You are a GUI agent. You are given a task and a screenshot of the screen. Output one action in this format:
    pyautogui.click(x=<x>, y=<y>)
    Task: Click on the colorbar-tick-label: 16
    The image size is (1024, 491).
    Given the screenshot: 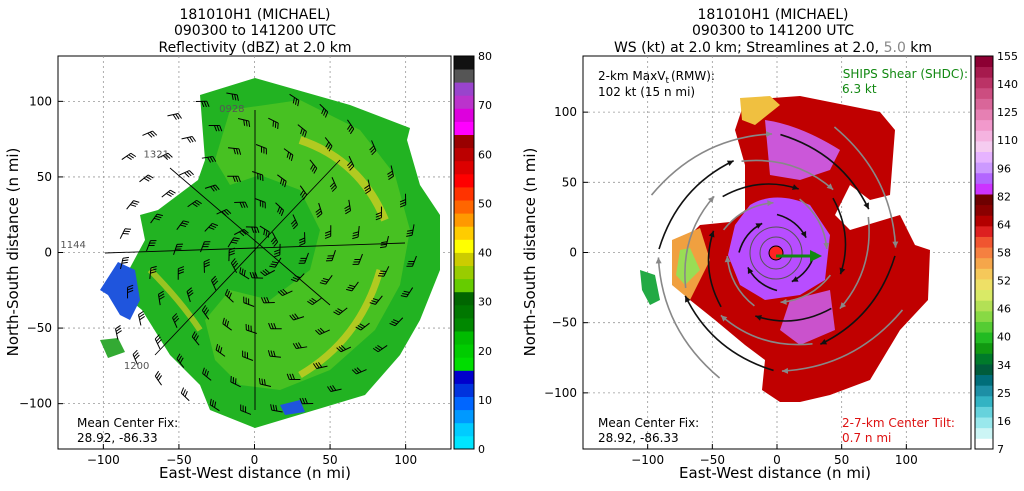 What is the action you would take?
    pyautogui.click(x=1004, y=421)
    